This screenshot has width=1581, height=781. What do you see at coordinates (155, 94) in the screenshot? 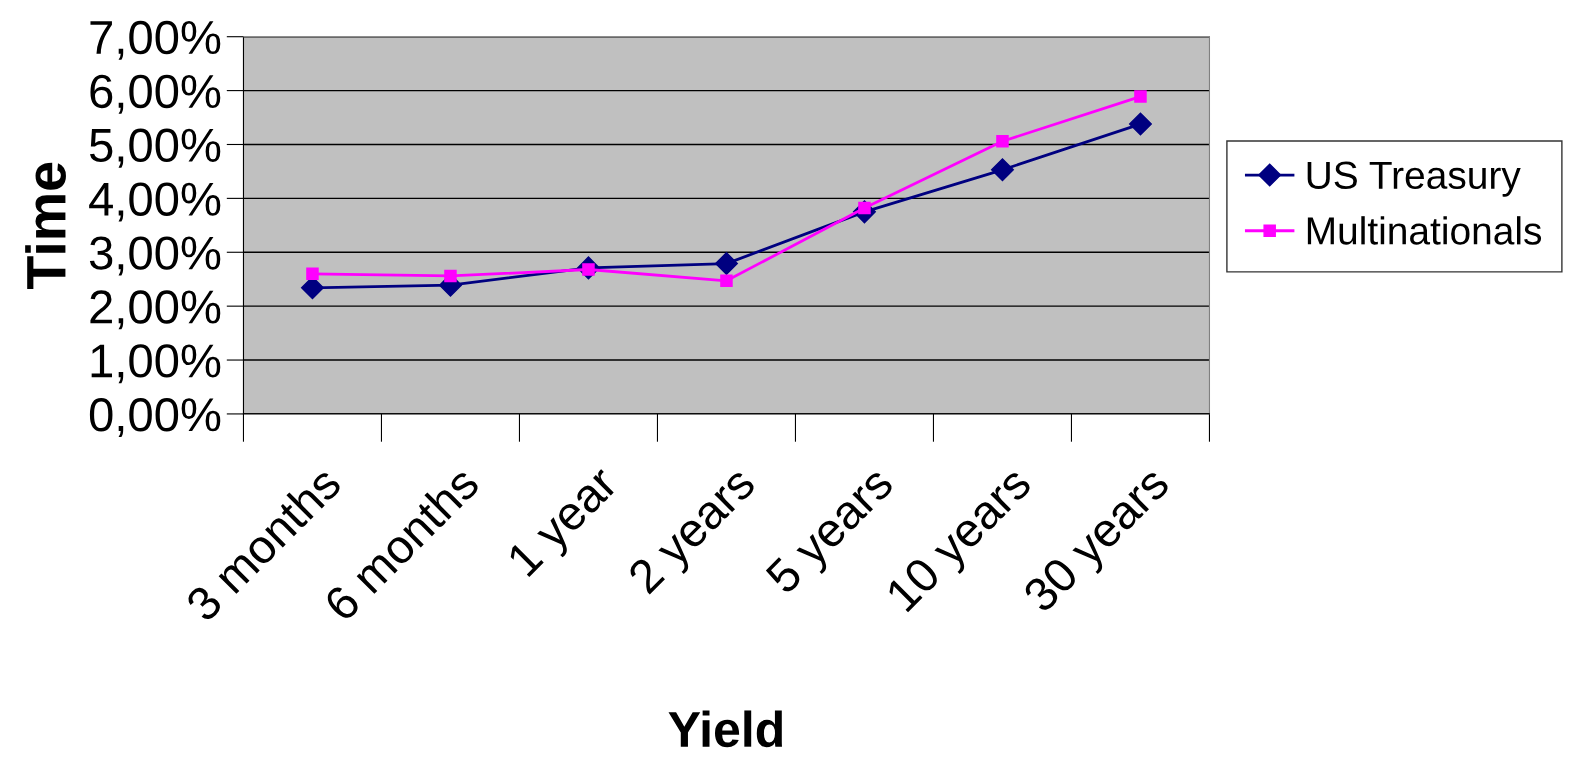
I see `y-tick-label: 6,00%` at bounding box center [155, 94].